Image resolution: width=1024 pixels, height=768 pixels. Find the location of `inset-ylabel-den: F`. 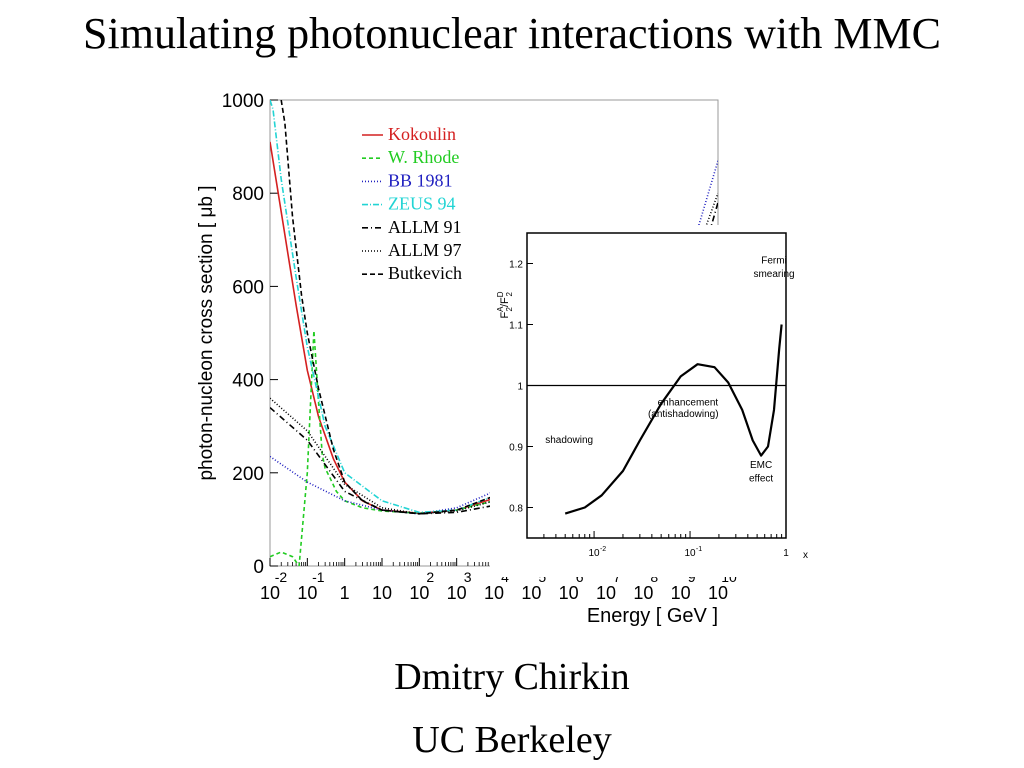

inset-ylabel-den: F is located at coordinates (505, 300).